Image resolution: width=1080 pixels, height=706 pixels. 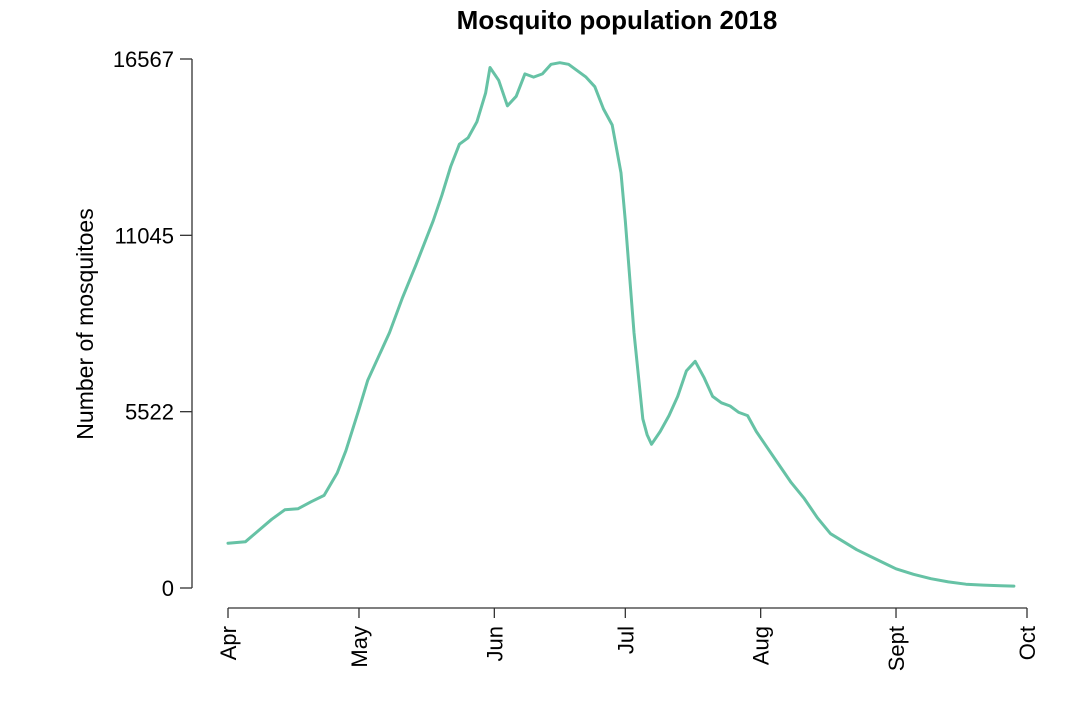 What do you see at coordinates (143, 59) in the screenshot?
I see `y-tick-label: 16567` at bounding box center [143, 59].